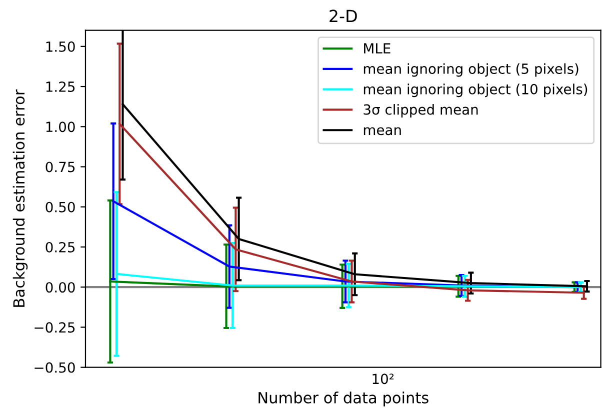 Image resolution: width=602 pixels, height=416 pixels. What do you see at coordinates (383, 379) in the screenshot?
I see `text: 10²` at bounding box center [383, 379].